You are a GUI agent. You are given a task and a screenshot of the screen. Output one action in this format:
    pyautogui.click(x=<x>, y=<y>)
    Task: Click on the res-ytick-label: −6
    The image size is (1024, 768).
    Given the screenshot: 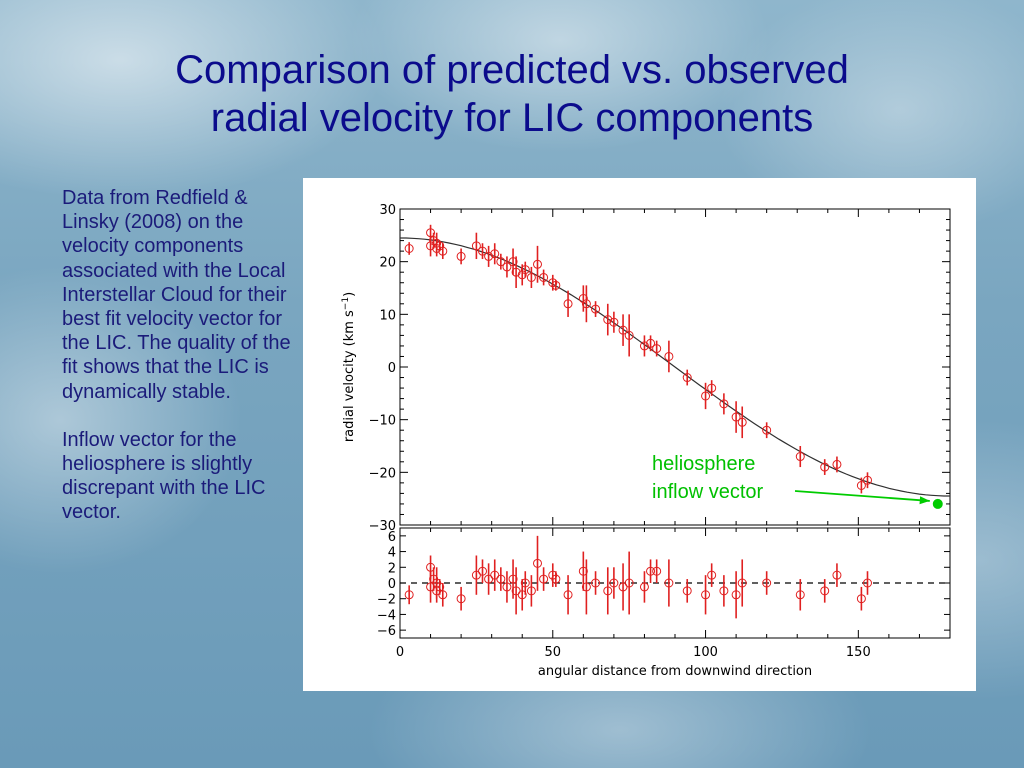 What is the action you would take?
    pyautogui.click(x=386, y=631)
    